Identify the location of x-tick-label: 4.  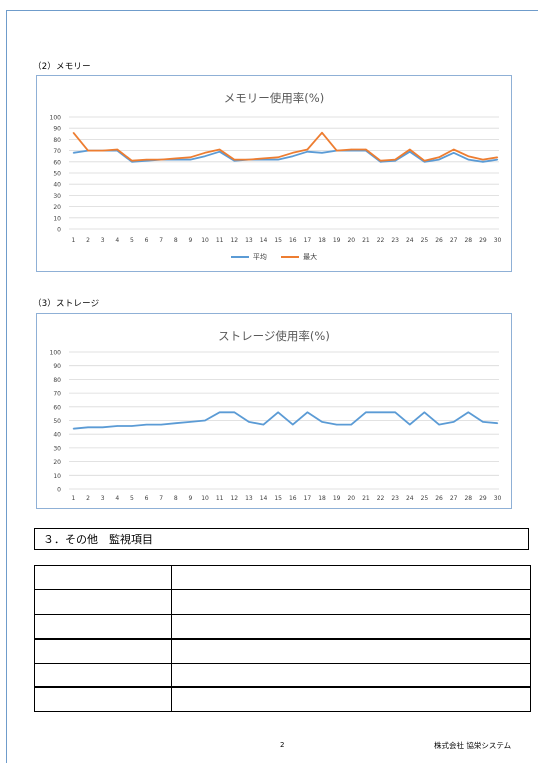
(117, 498).